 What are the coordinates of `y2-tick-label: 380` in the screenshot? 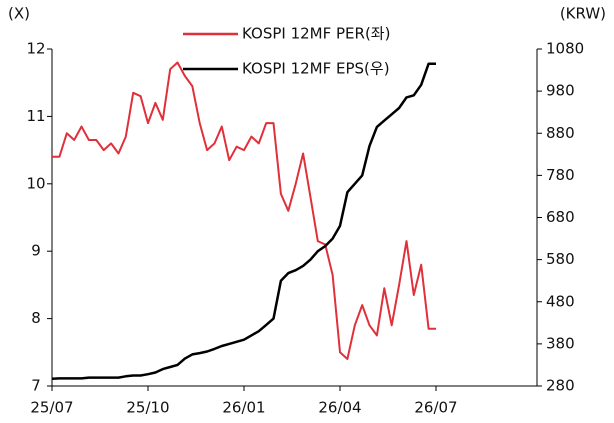 It's located at (560, 343).